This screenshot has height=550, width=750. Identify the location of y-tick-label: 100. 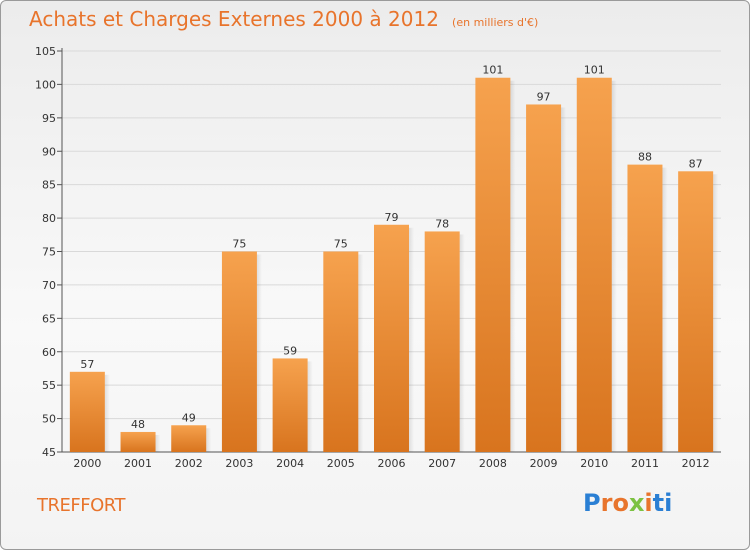
(45, 84).